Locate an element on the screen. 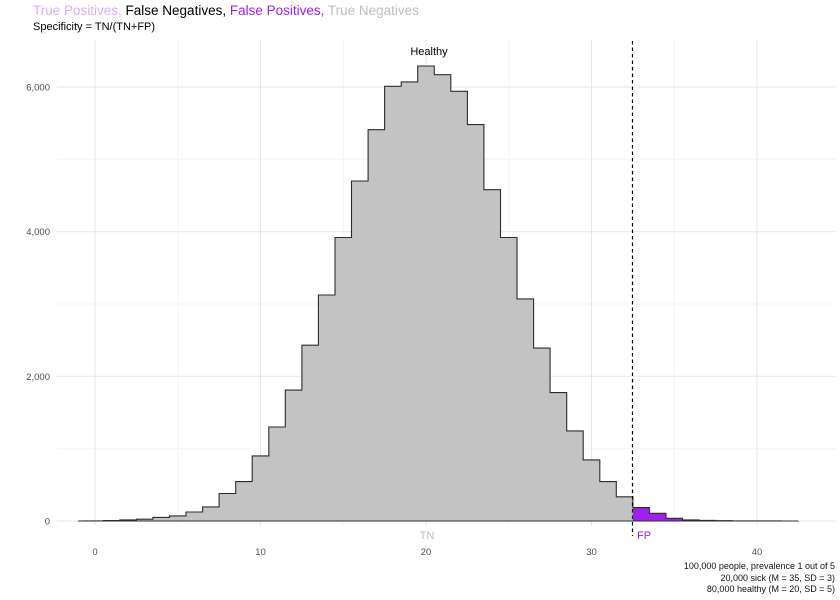  caption-line-1: 100,000 people, prevalence 1 out of 5 is located at coordinates (759, 566).